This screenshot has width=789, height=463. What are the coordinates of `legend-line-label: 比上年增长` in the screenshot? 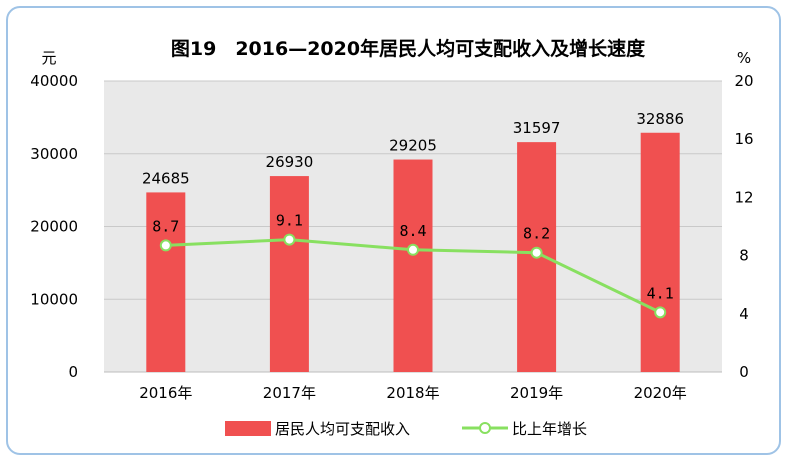 It's located at (549, 429).